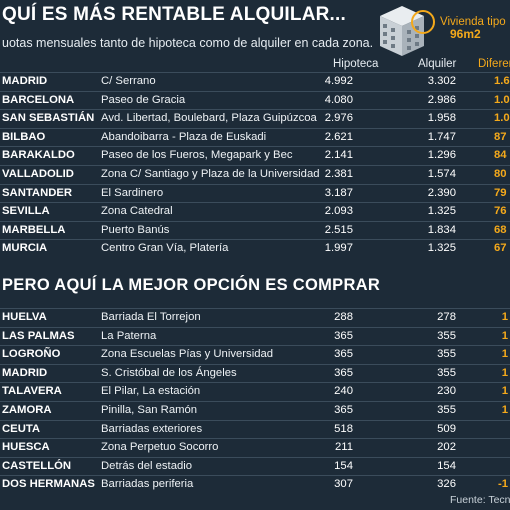 The width and height of the screenshot is (510, 510). I want to click on zone-cell: El Pilar, La estación, so click(151, 391).